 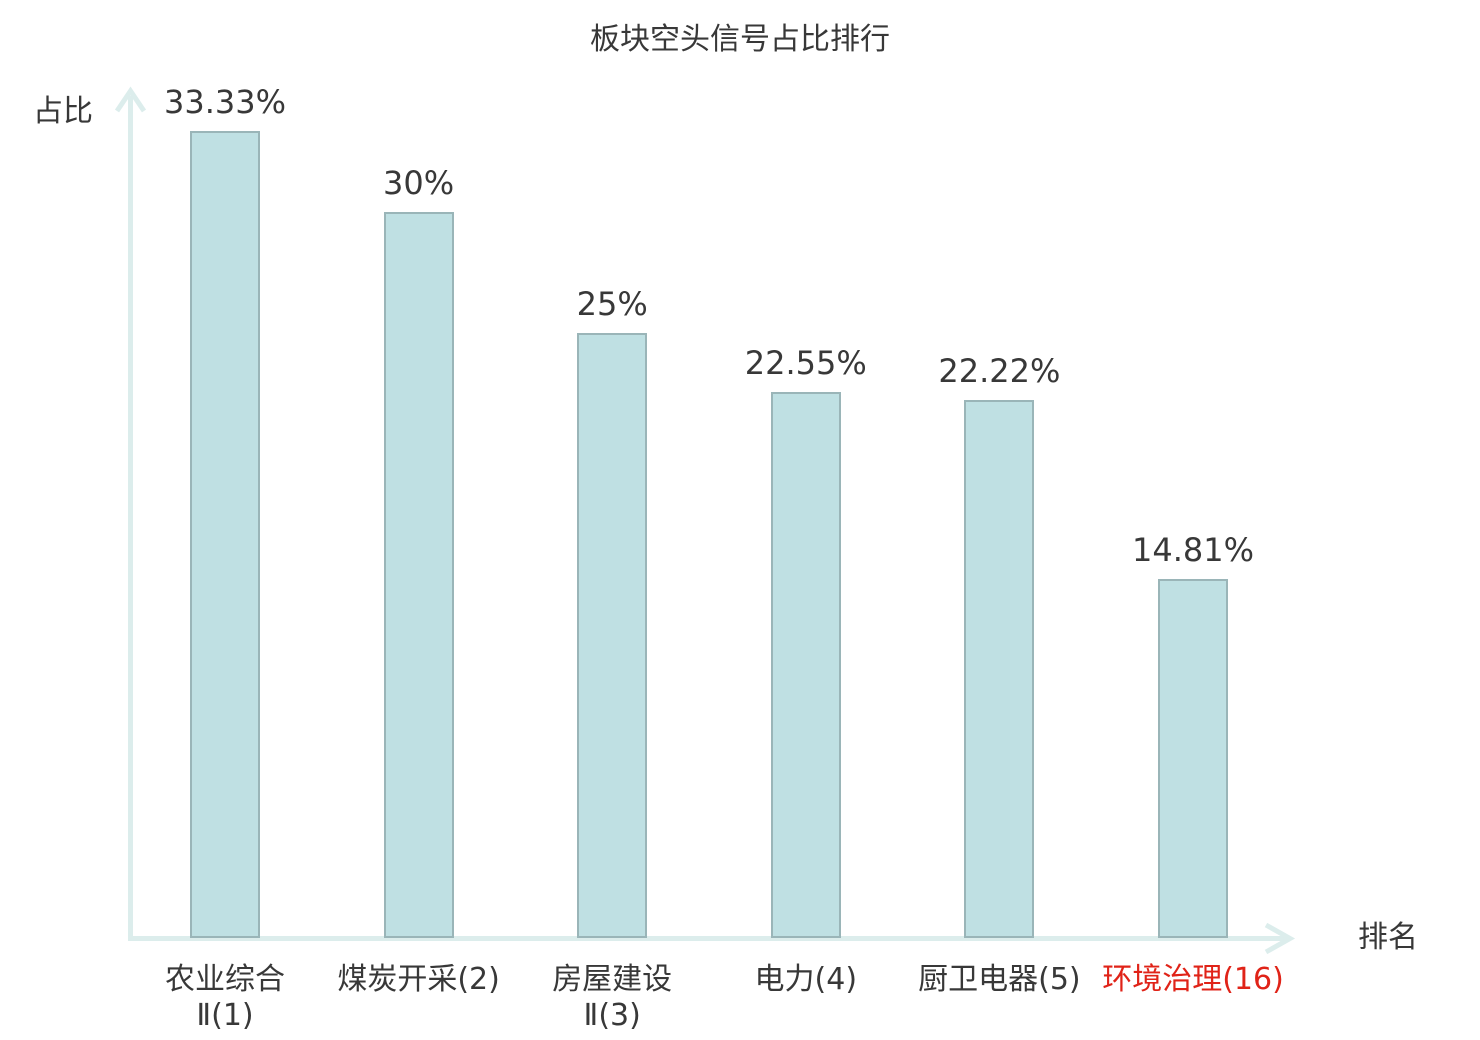 What do you see at coordinates (1280, 938) in the screenshot?
I see `x-axis-arrow-icon` at bounding box center [1280, 938].